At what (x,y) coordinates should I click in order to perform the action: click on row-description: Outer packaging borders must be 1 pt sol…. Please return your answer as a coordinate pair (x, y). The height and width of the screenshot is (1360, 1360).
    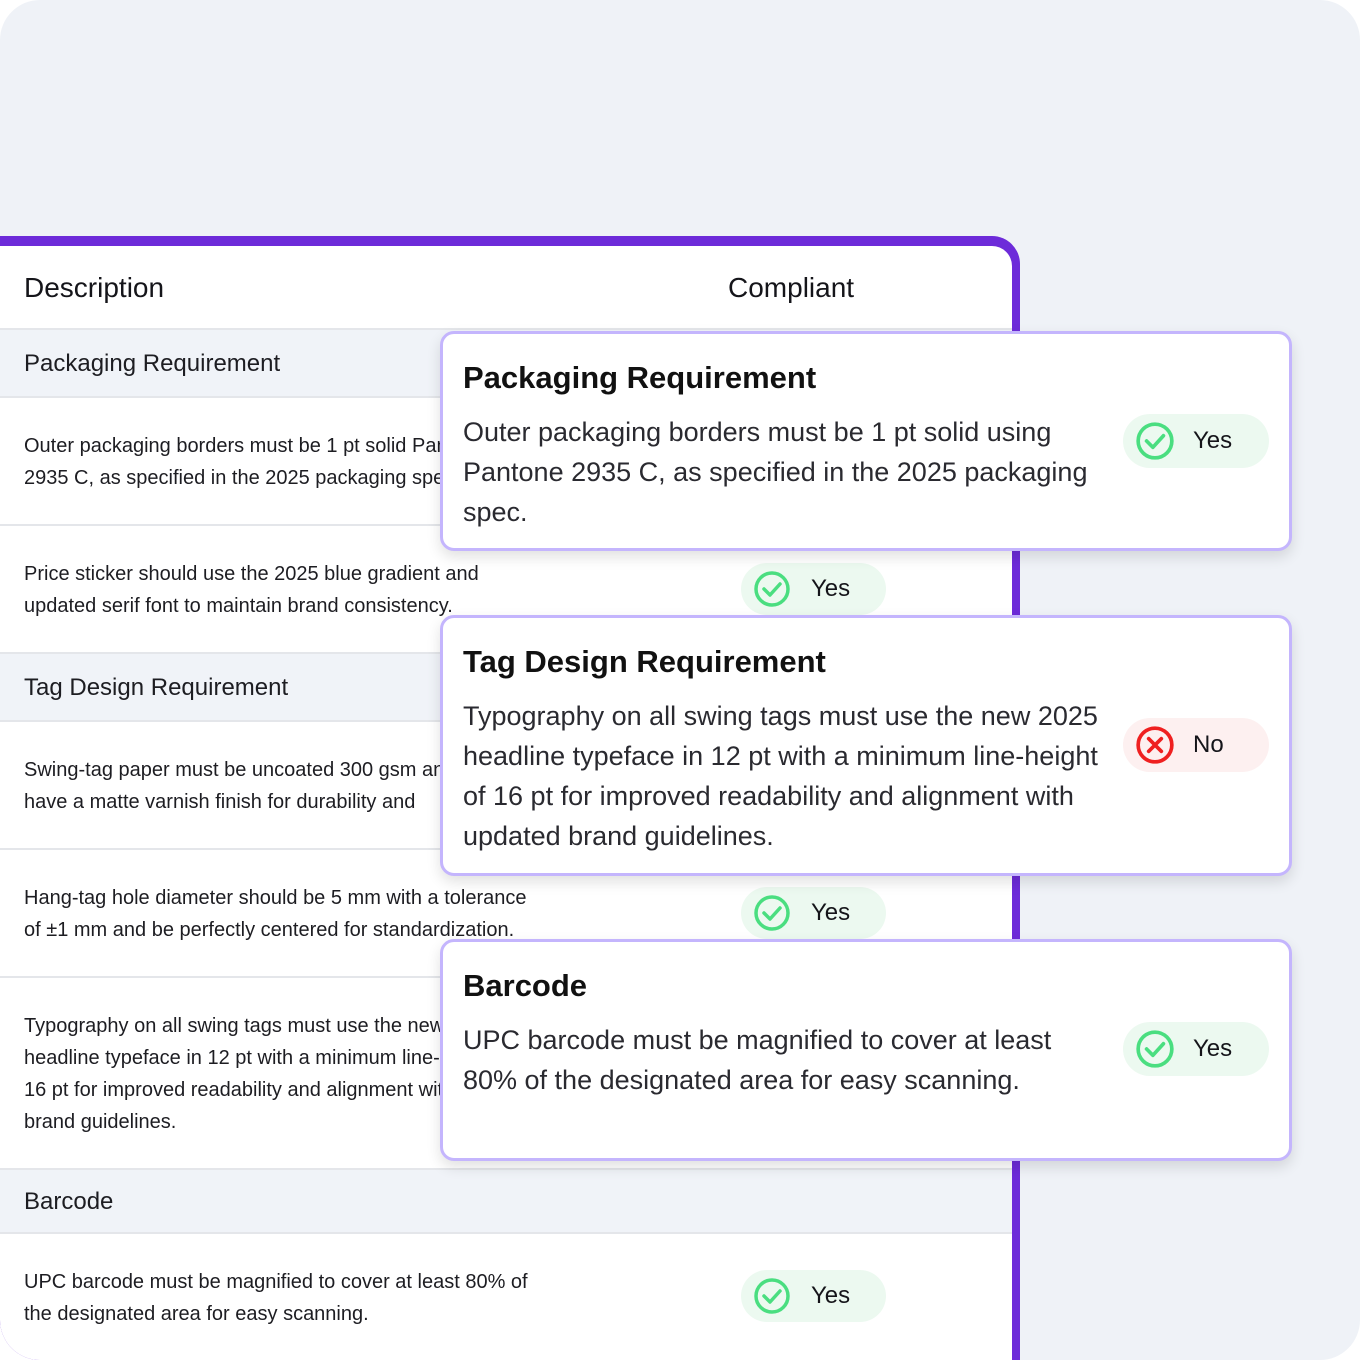
    Looking at the image, I should click on (255, 462).